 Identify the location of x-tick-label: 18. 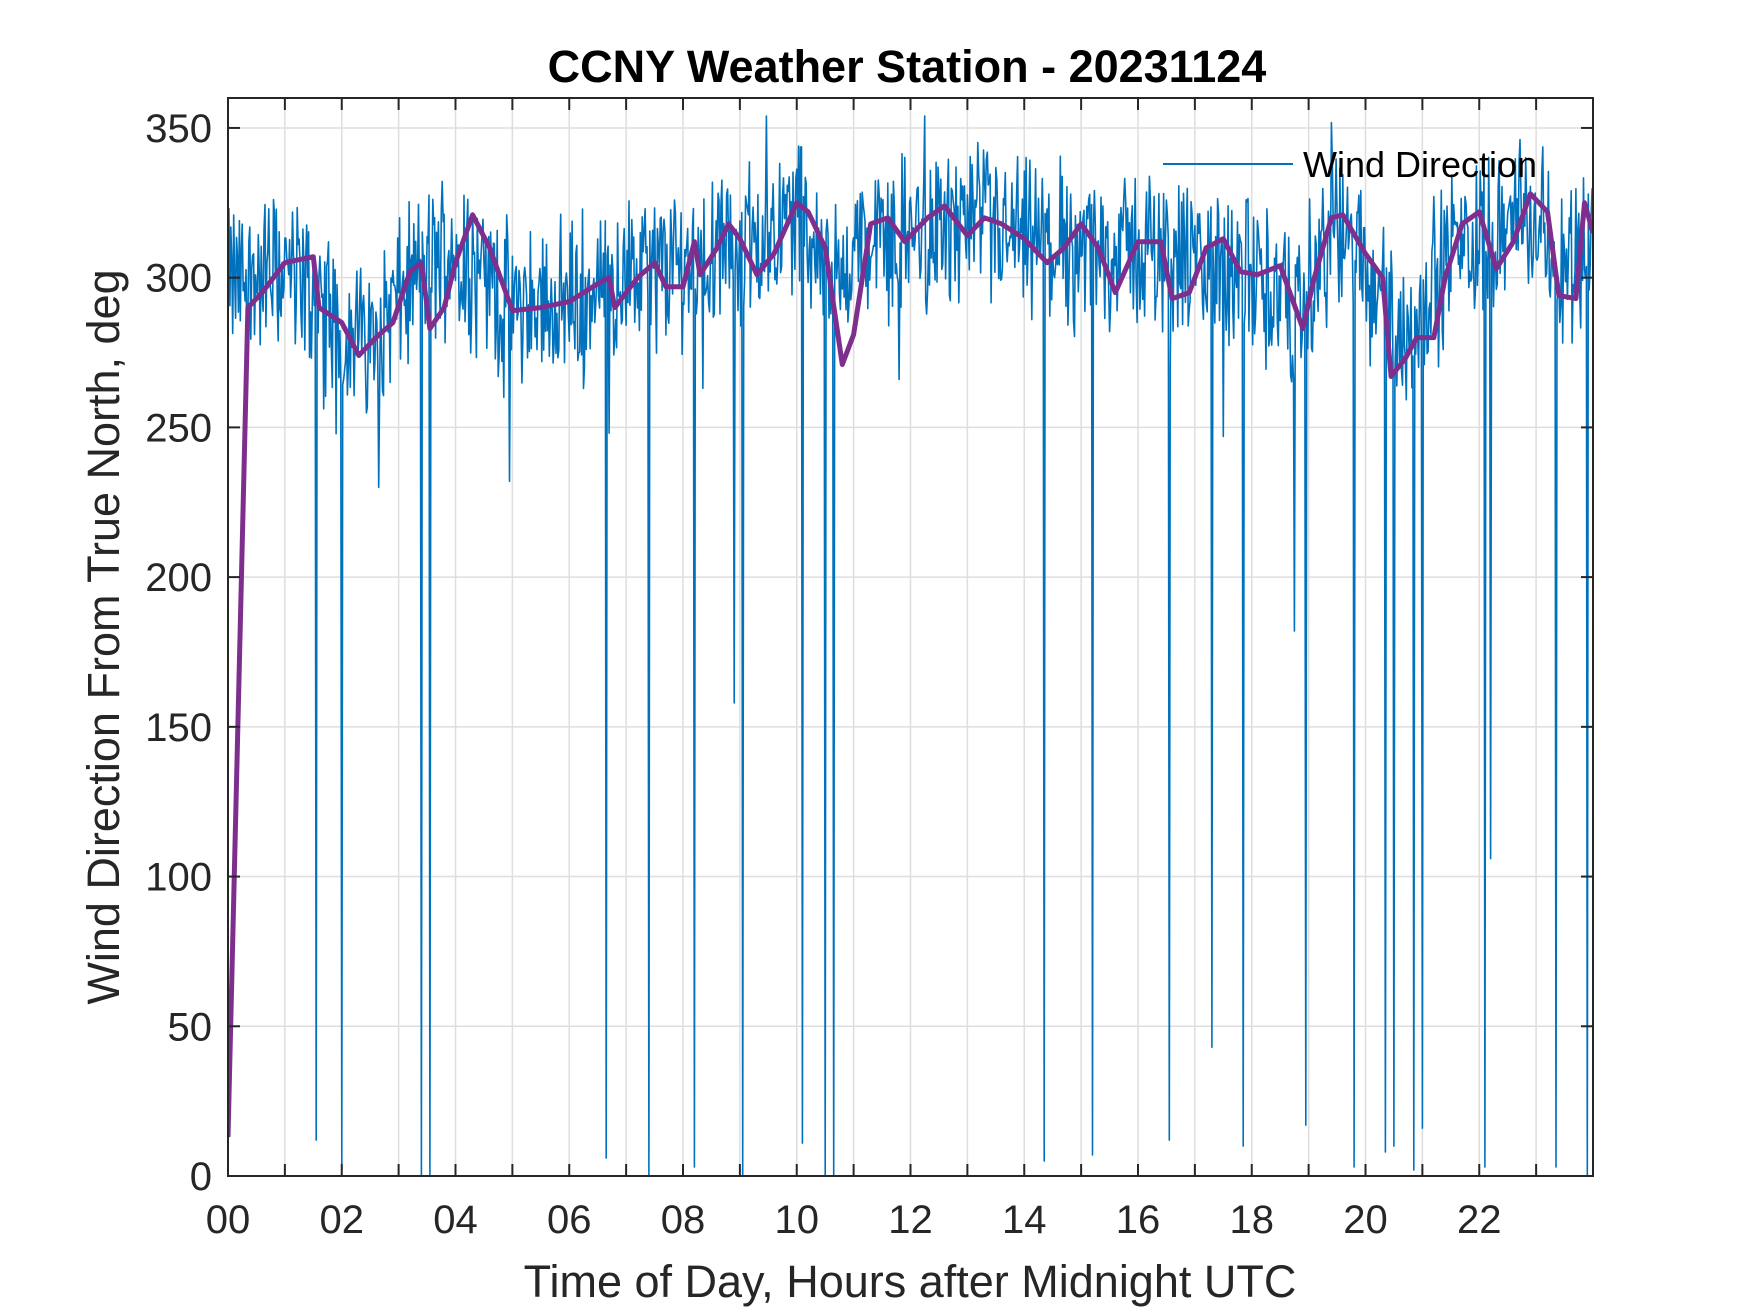
(1252, 1220).